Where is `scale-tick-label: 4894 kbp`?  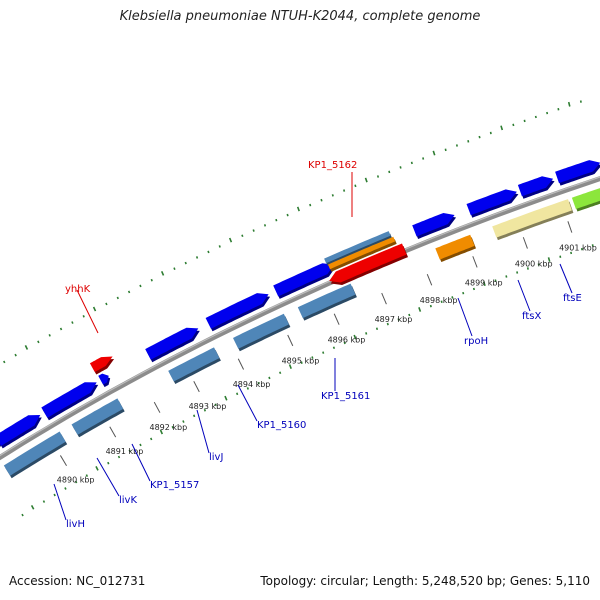 scale-tick-label: 4894 kbp is located at coordinates (252, 384).